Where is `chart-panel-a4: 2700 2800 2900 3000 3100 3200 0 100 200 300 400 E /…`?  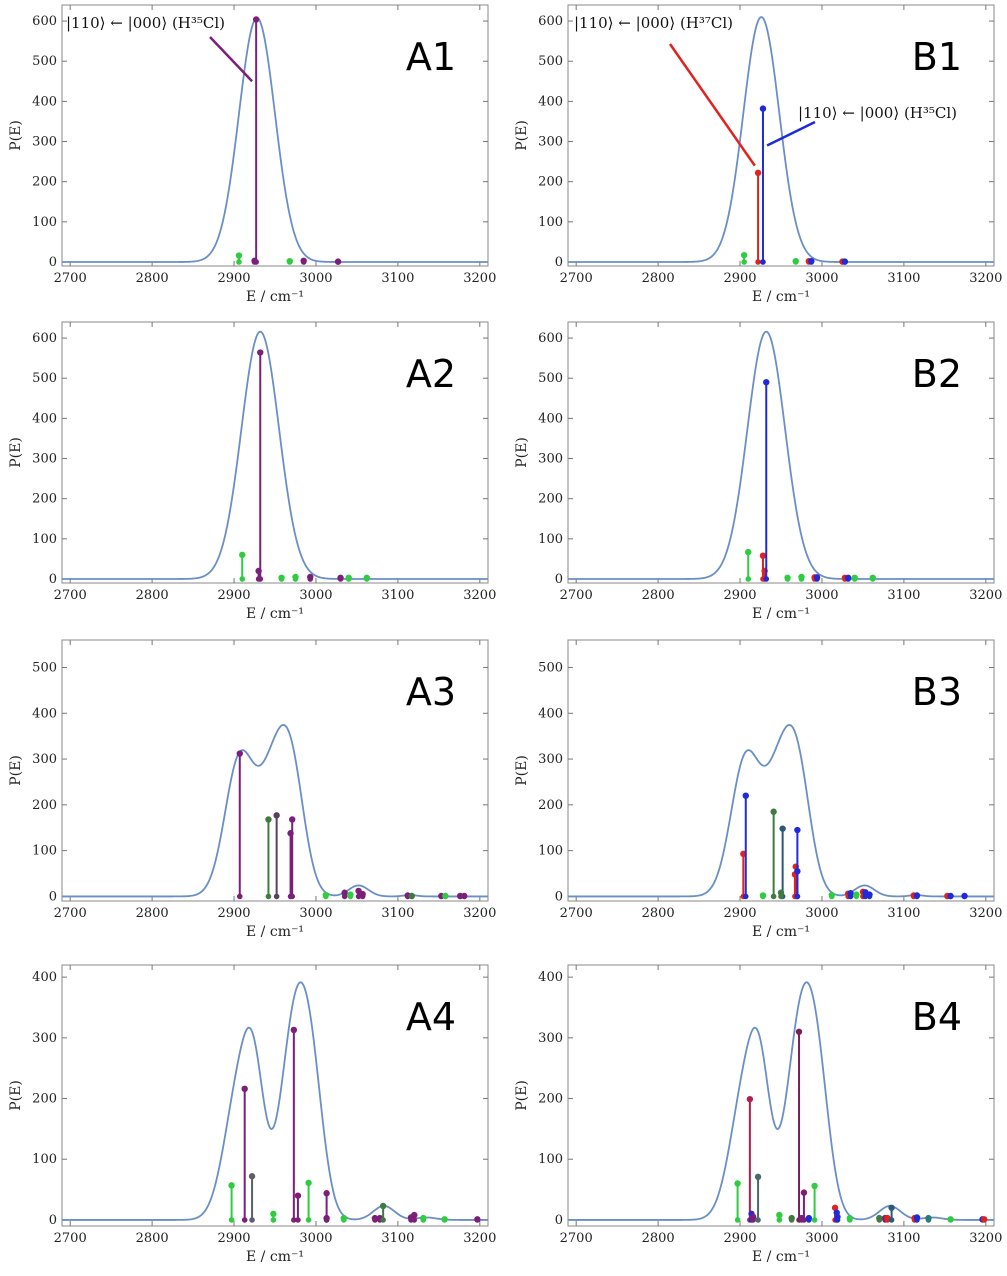 chart-panel-a4: 2700 2800 2900 3000 3100 3200 0 100 200 300 400 E /… is located at coordinates (252, 1114).